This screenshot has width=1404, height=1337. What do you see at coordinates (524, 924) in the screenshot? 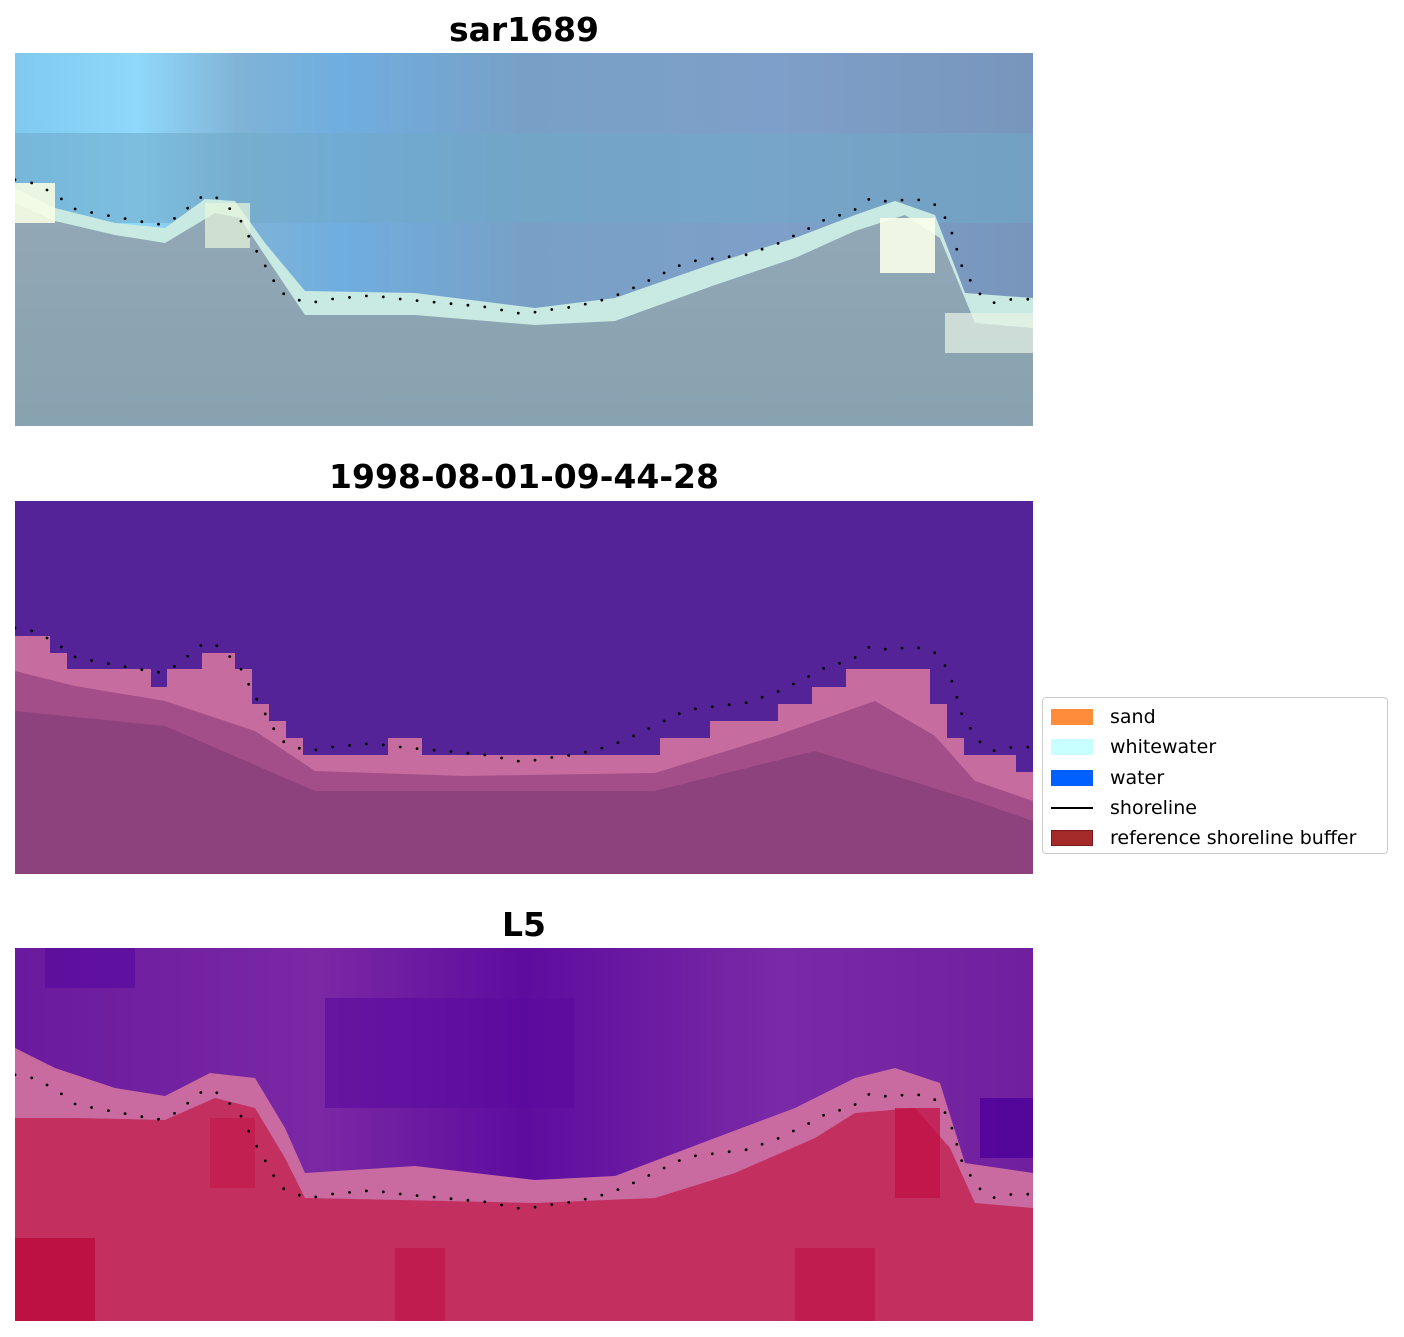
I see `panel-title-index: L5` at bounding box center [524, 924].